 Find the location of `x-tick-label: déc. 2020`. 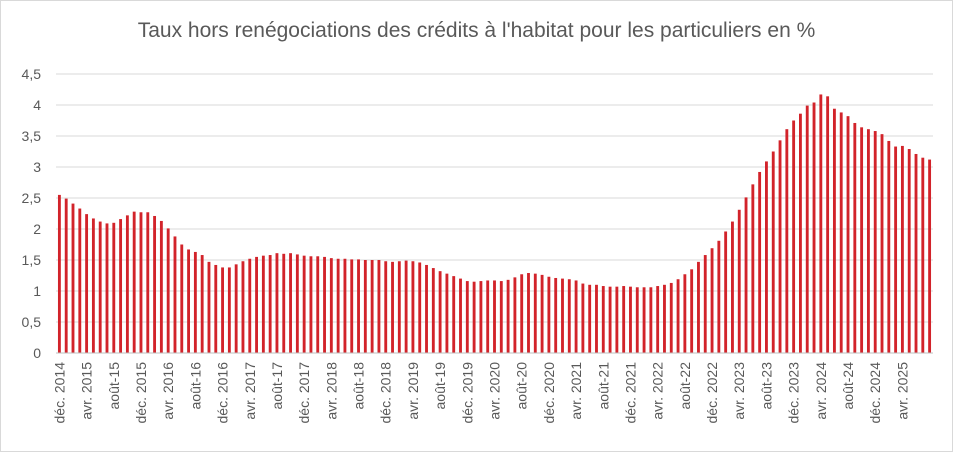

x-tick-label: déc. 2020 is located at coordinates (549, 393).